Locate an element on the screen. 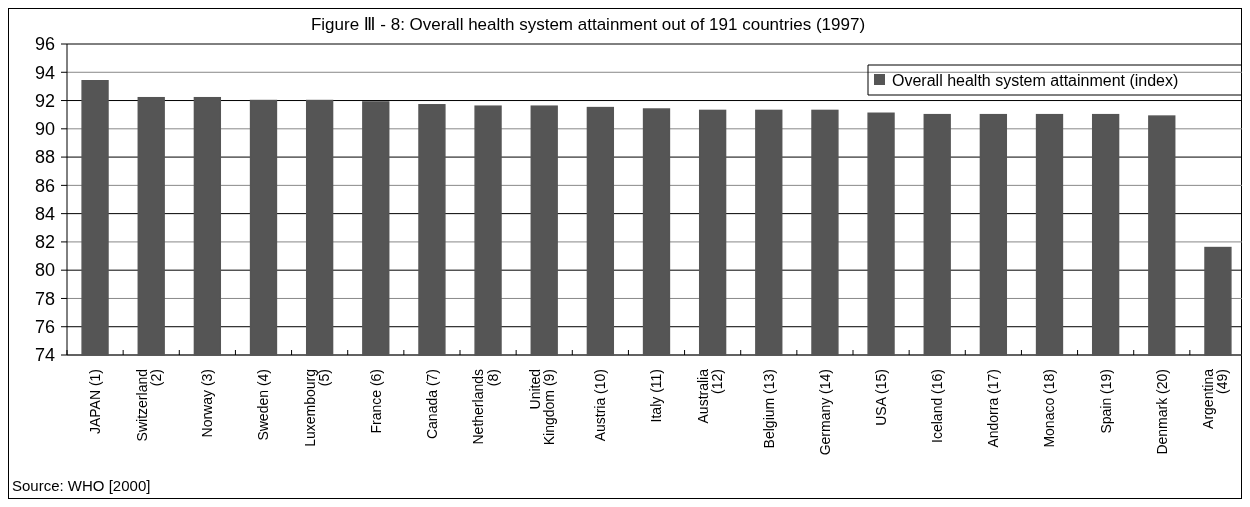 This screenshot has height=507, width=1250. y-tick-label: 74 is located at coordinates (44, 355).